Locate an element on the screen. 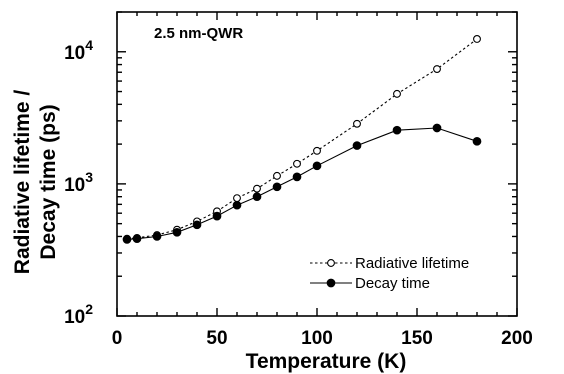 This screenshot has width=564, height=374. x-tick-label: 100 is located at coordinates (317, 338).